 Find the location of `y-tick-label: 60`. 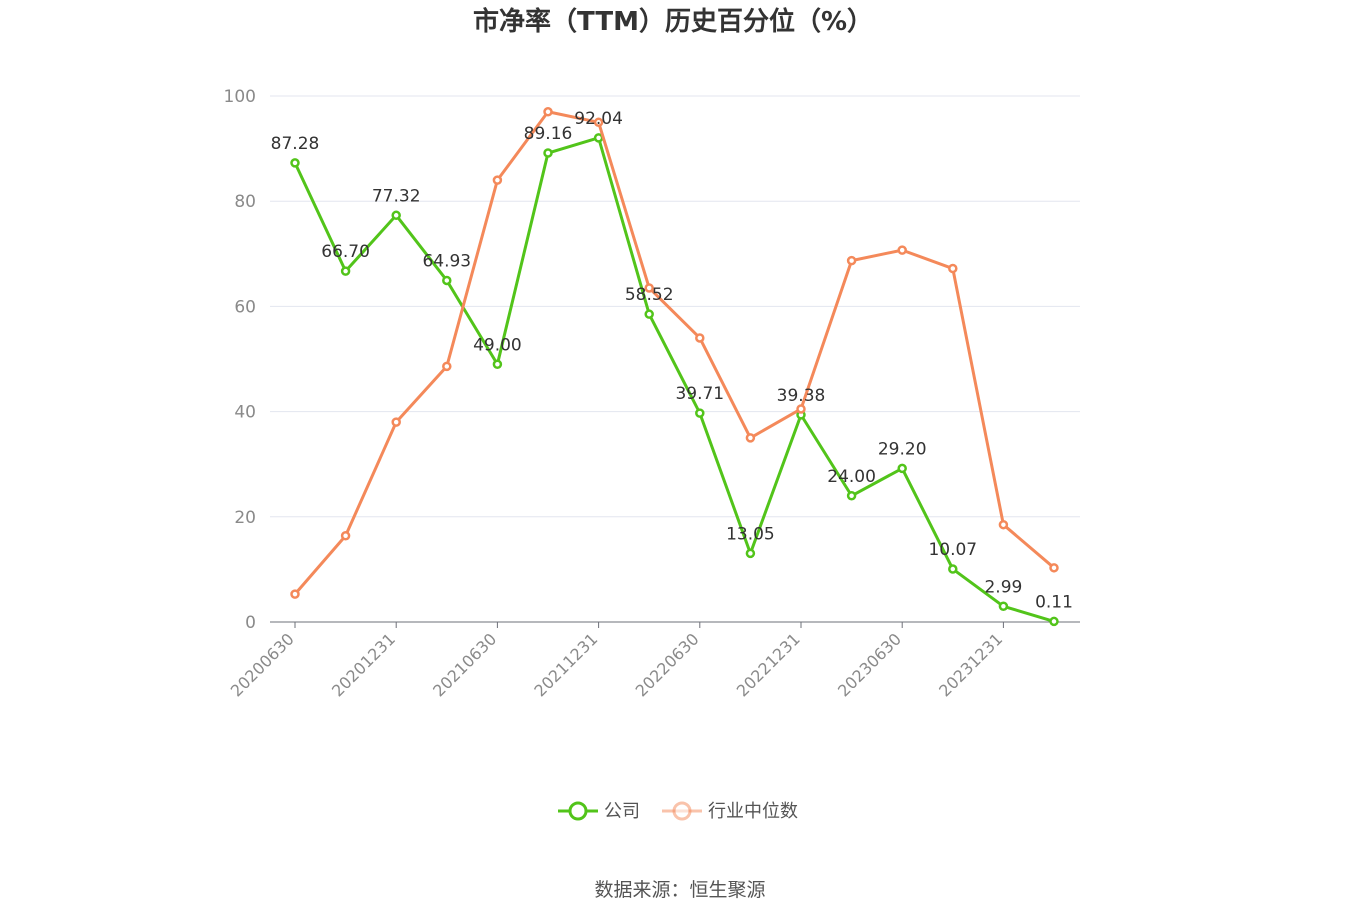

y-tick-label: 60 is located at coordinates (245, 307).